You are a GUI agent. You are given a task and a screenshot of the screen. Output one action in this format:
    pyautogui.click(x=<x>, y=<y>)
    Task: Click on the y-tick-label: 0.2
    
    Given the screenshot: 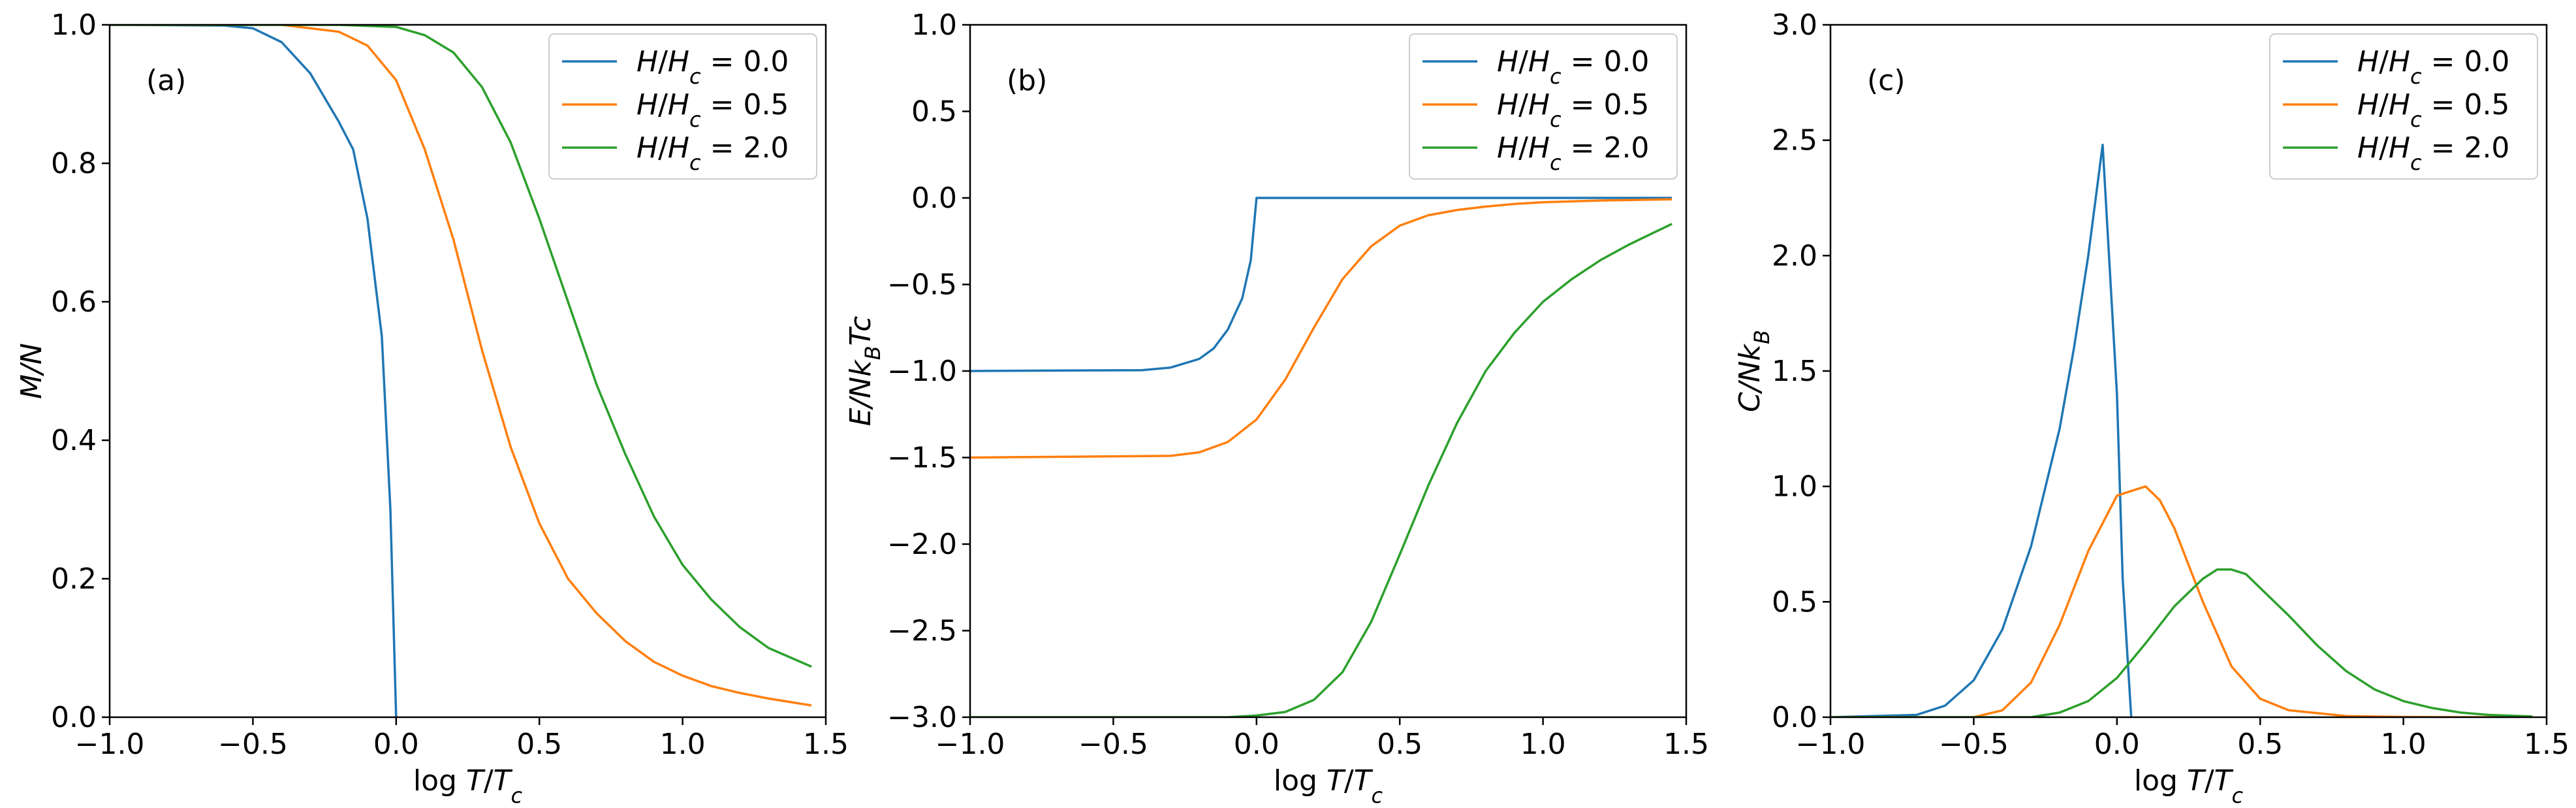 What is the action you would take?
    pyautogui.click(x=74, y=579)
    